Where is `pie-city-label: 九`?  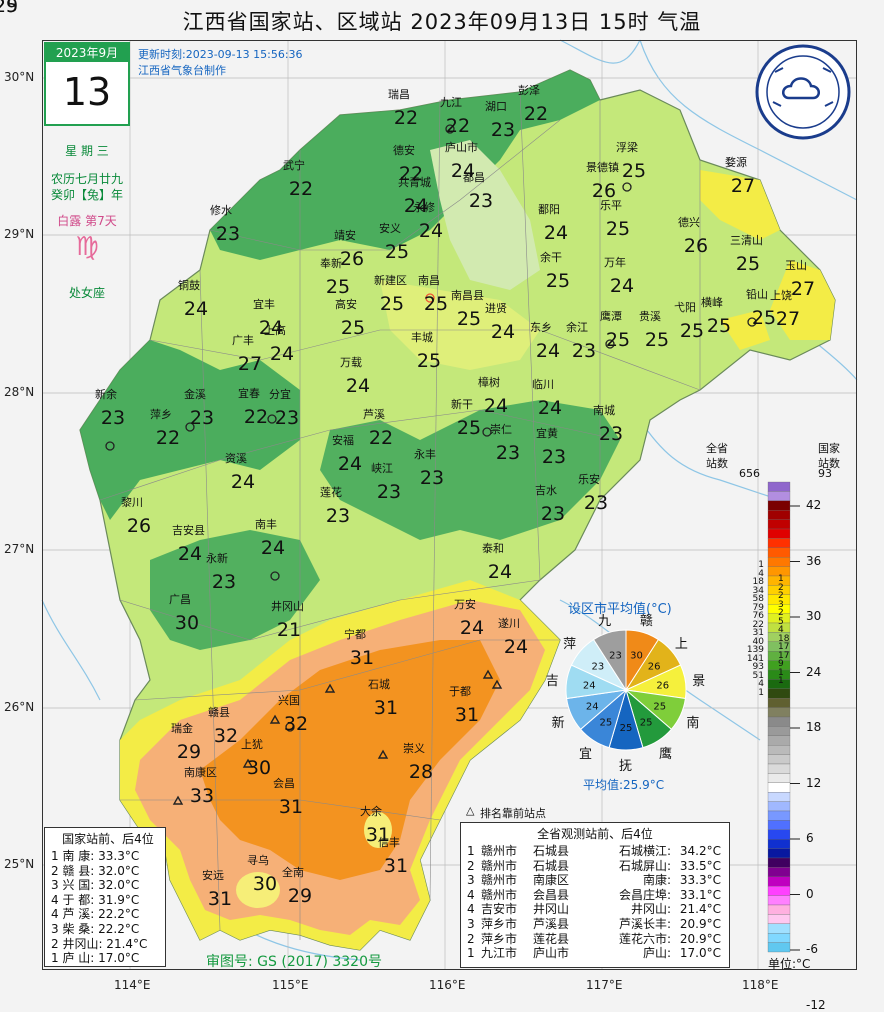
pie-city-label: 九 is located at coordinates (605, 621).